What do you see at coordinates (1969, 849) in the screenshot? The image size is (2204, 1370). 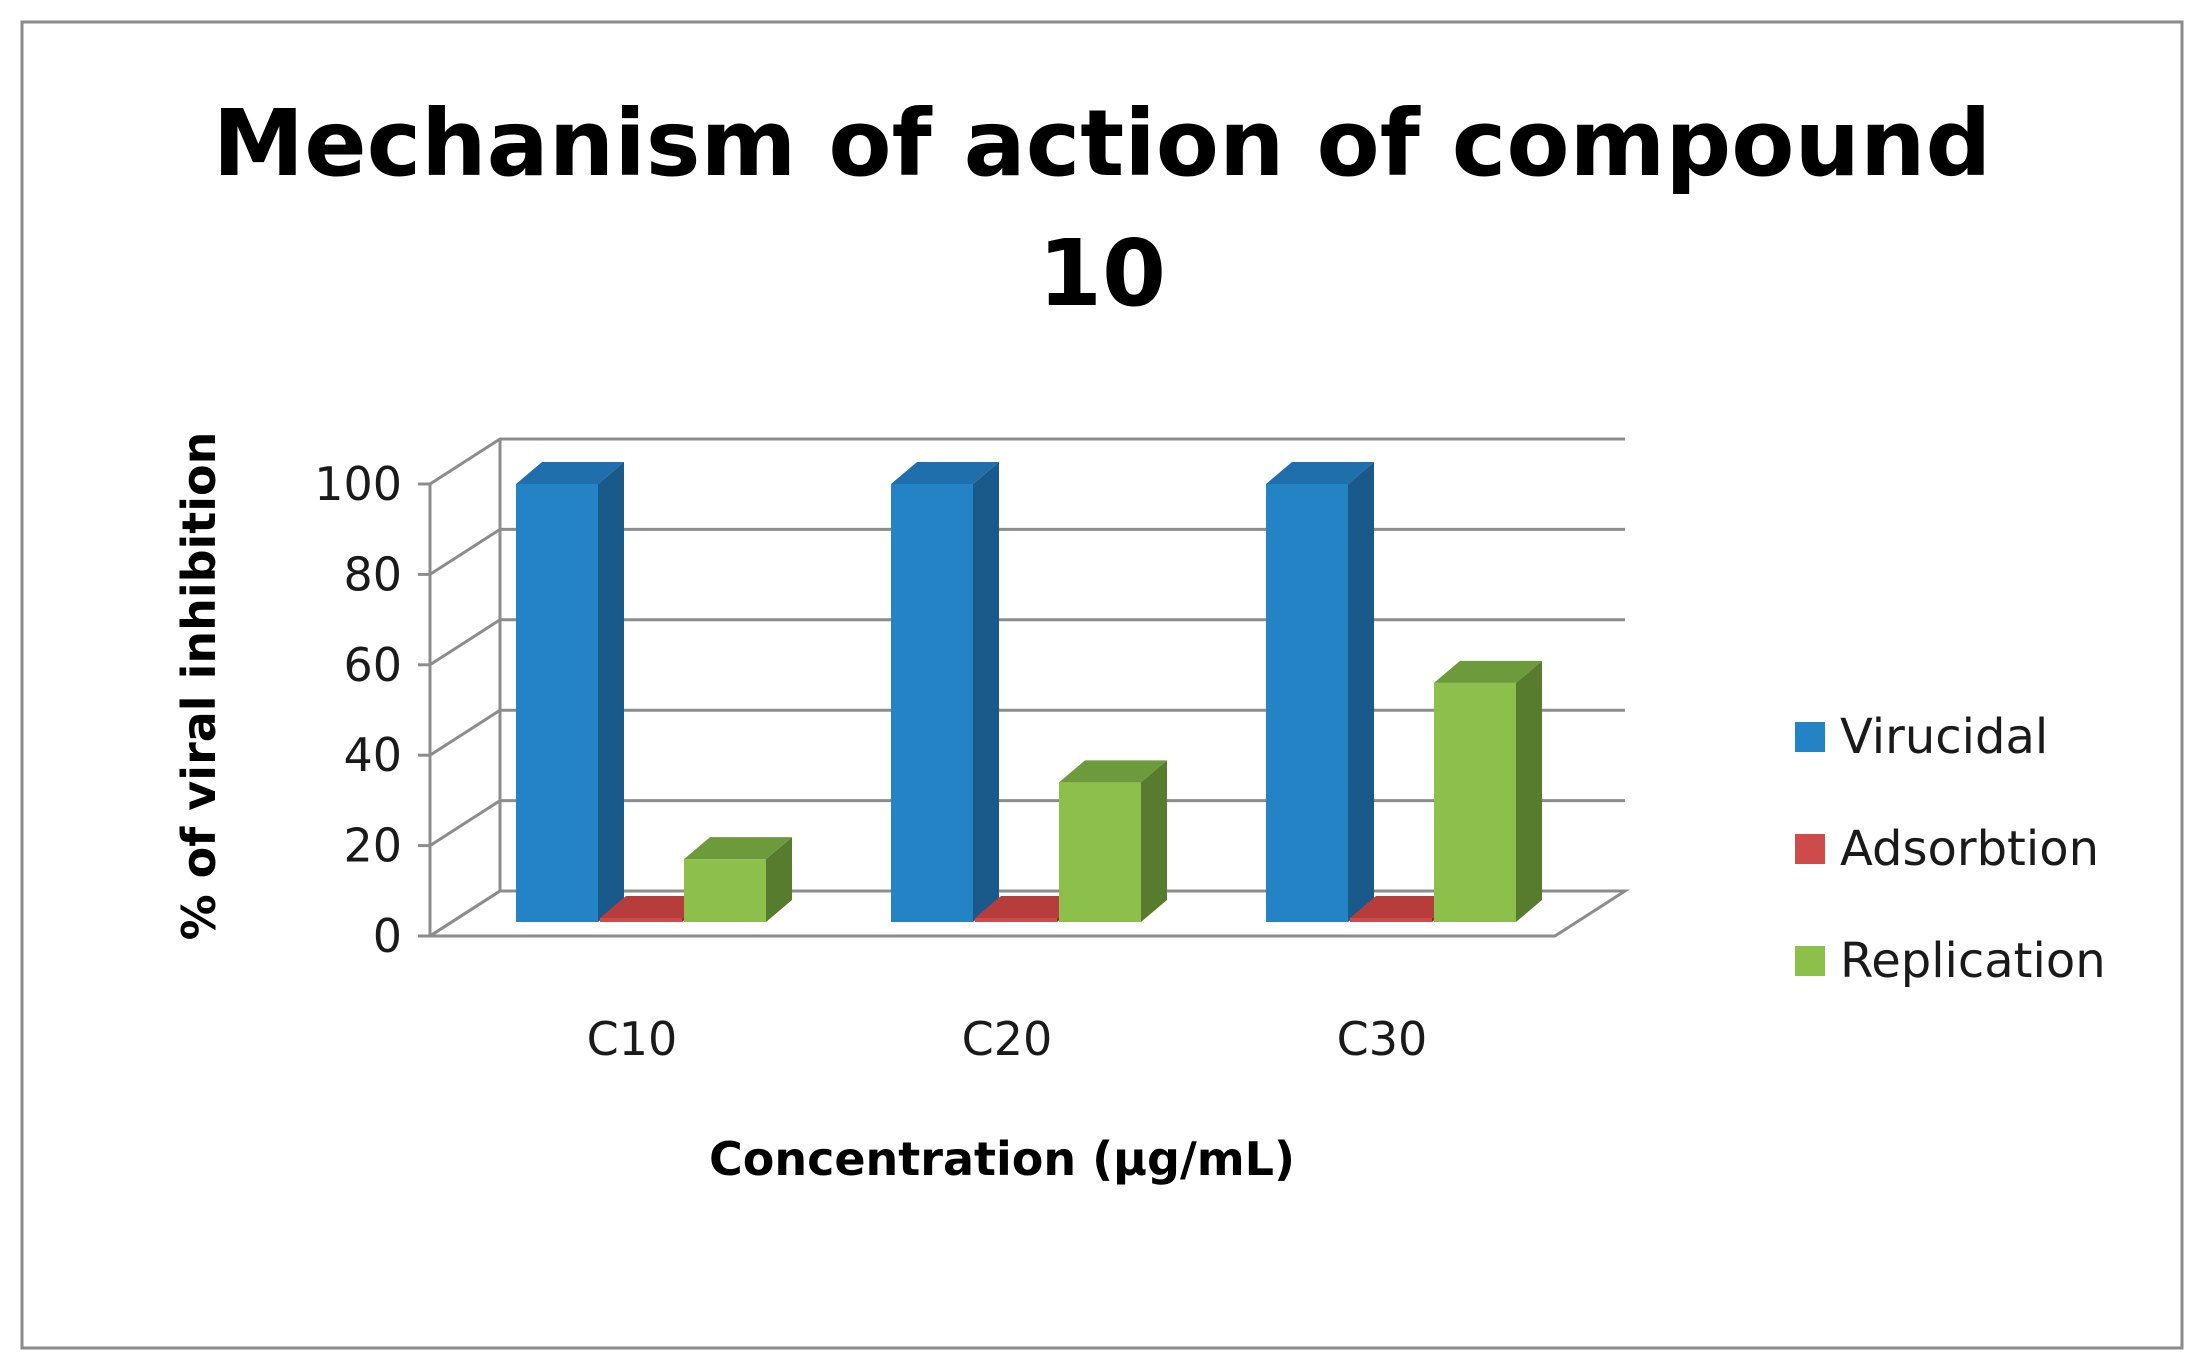 I see `legend-label: Adsorbtion` at bounding box center [1969, 849].